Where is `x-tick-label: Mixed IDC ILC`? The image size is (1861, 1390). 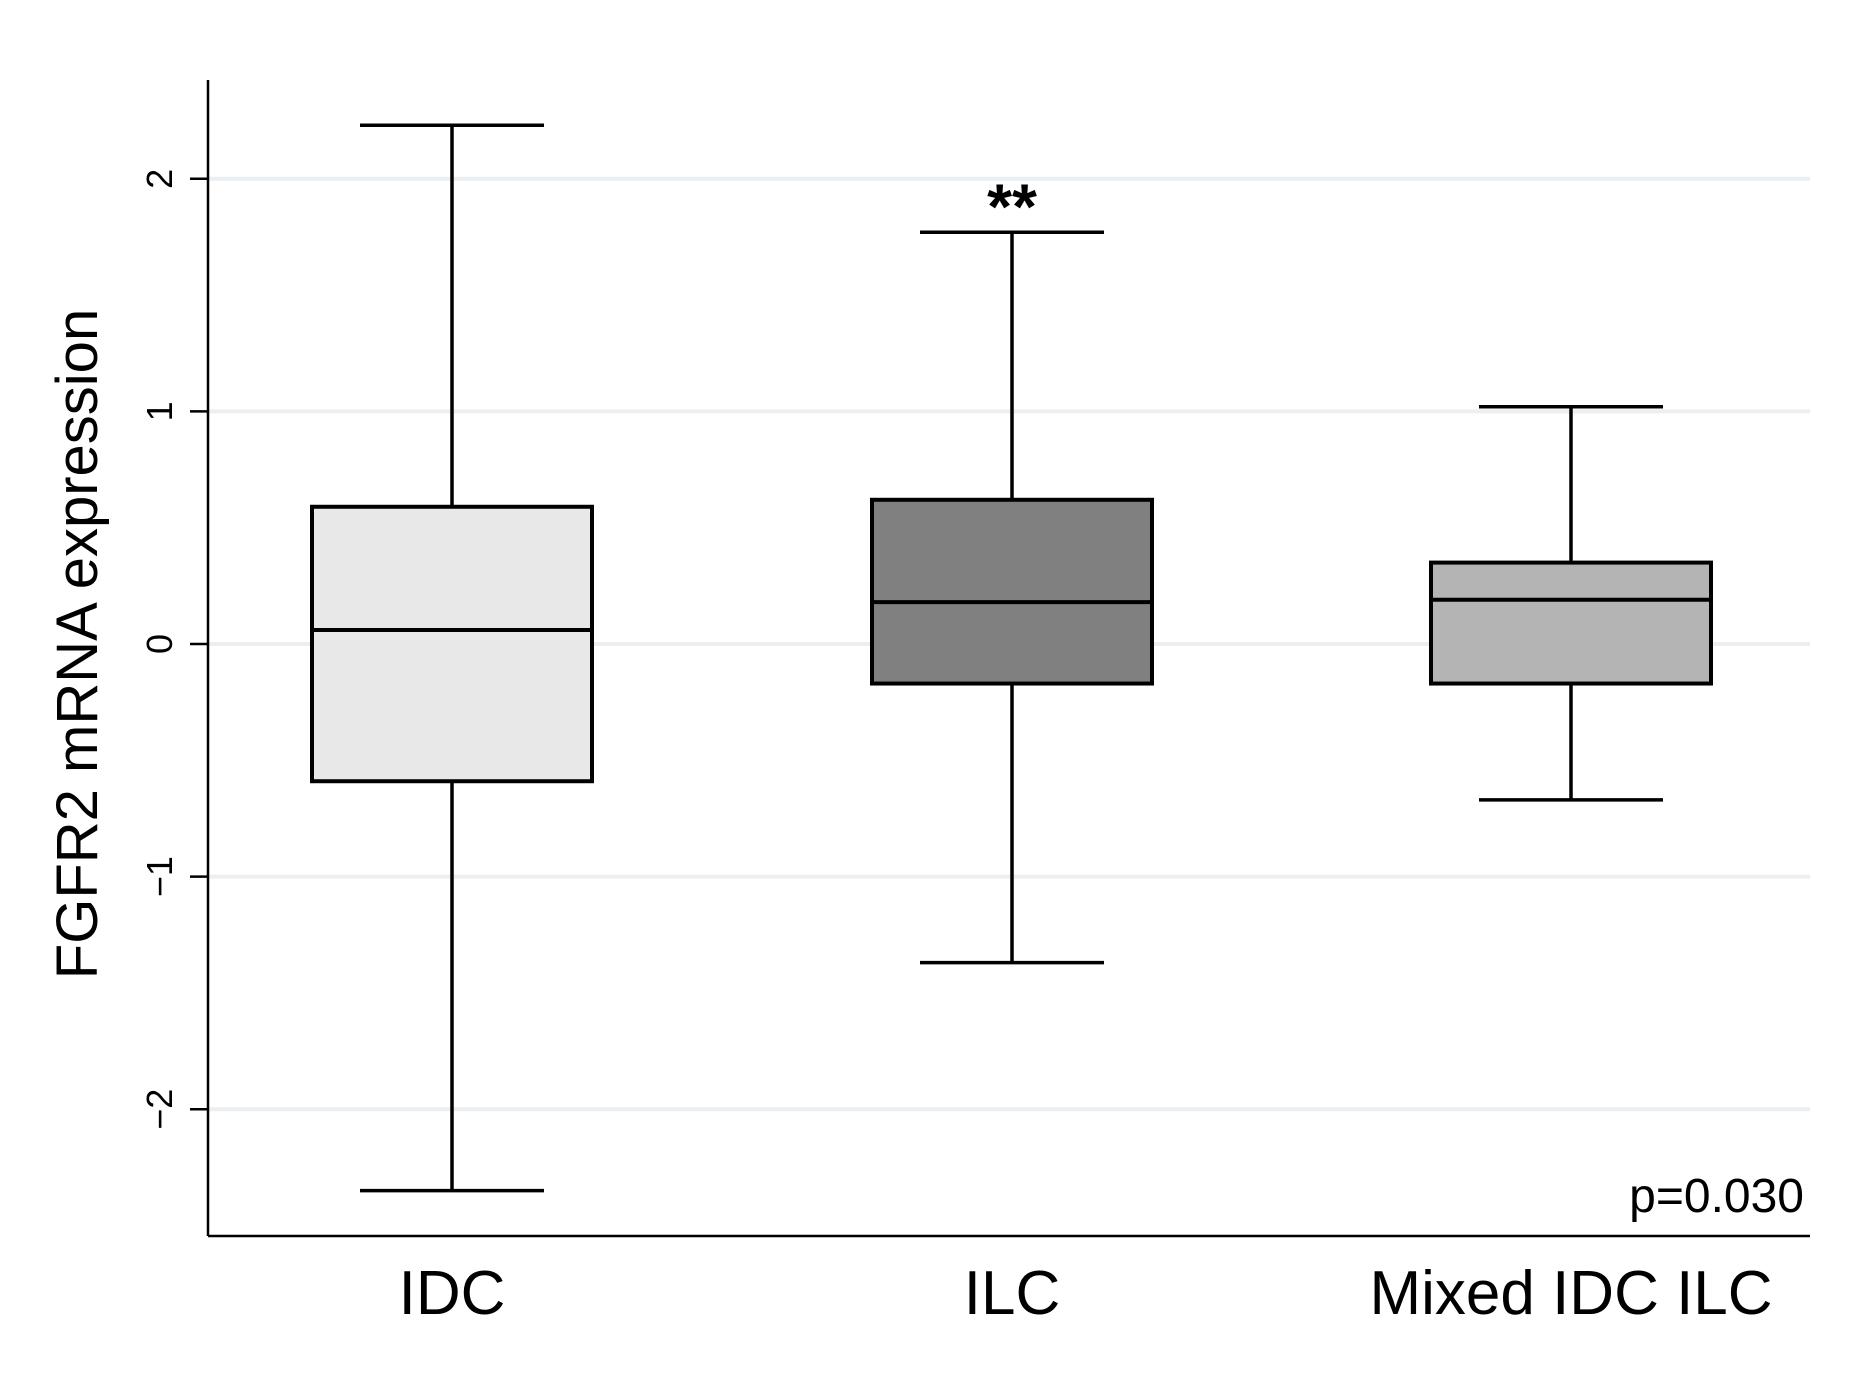
x-tick-label: Mixed IDC ILC is located at coordinates (1570, 1293).